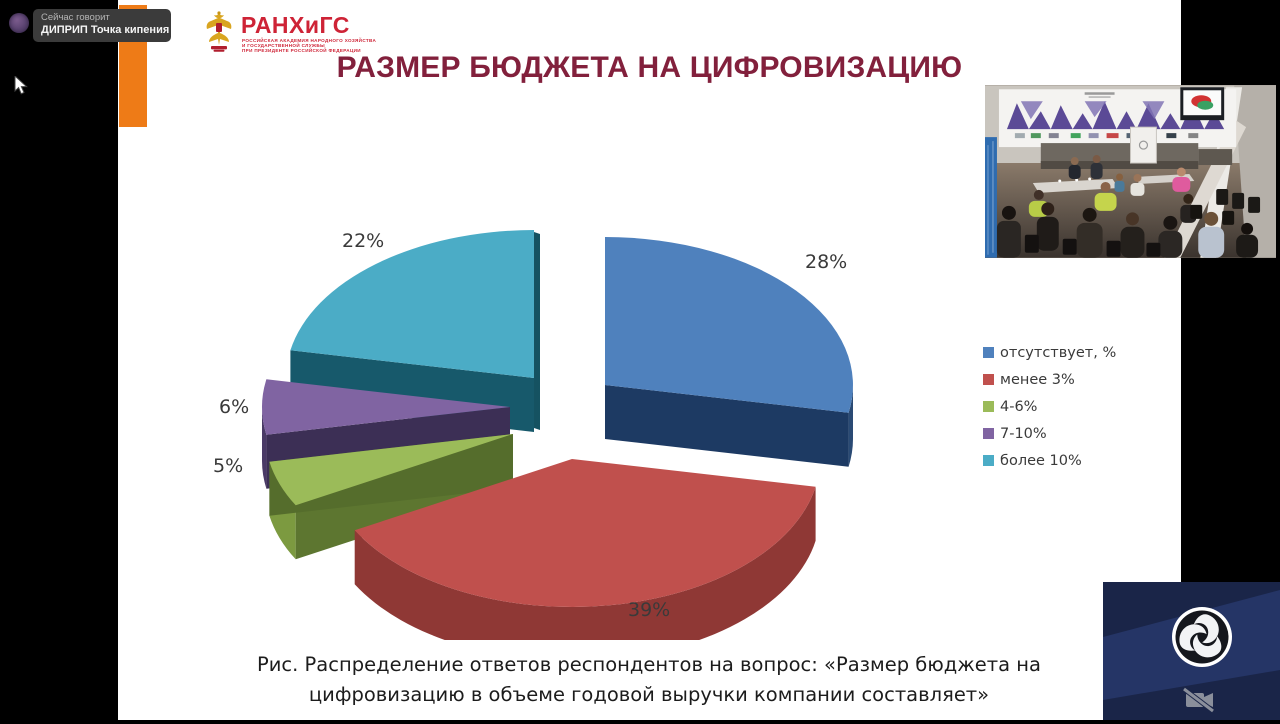  Describe the element at coordinates (729, 352) in the screenshot. I see `pie-slice-none` at that location.